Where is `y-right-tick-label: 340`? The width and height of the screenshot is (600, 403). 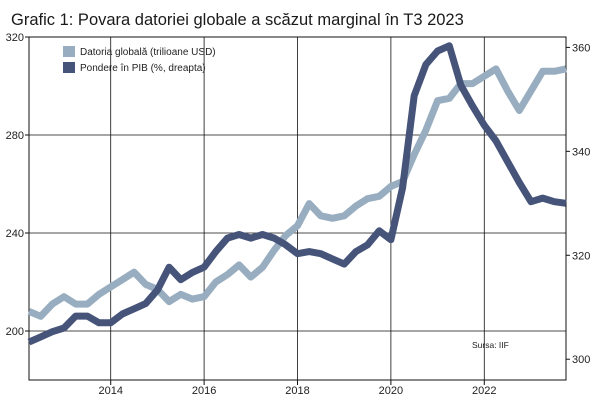 y-right-tick-label: 340 is located at coordinates (581, 152).